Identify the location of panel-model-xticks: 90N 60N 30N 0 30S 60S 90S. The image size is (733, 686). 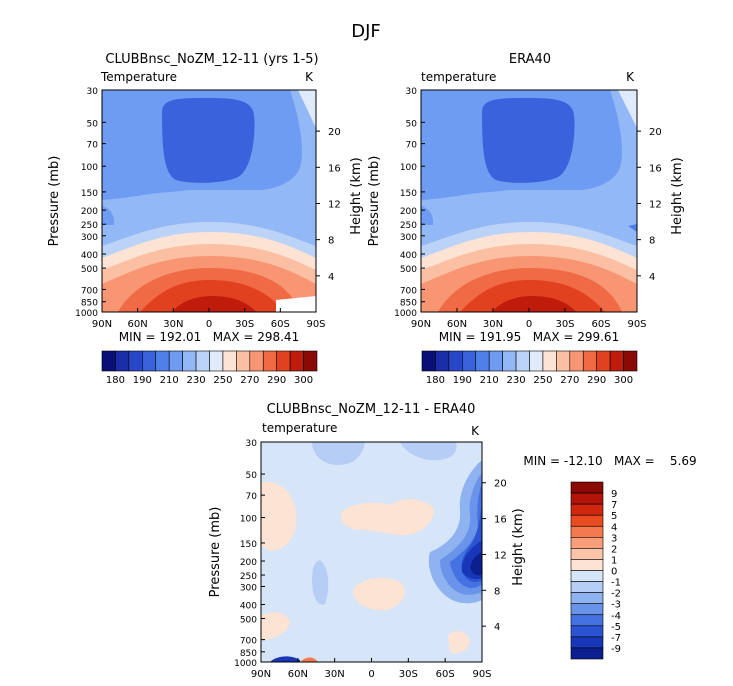
(209, 319).